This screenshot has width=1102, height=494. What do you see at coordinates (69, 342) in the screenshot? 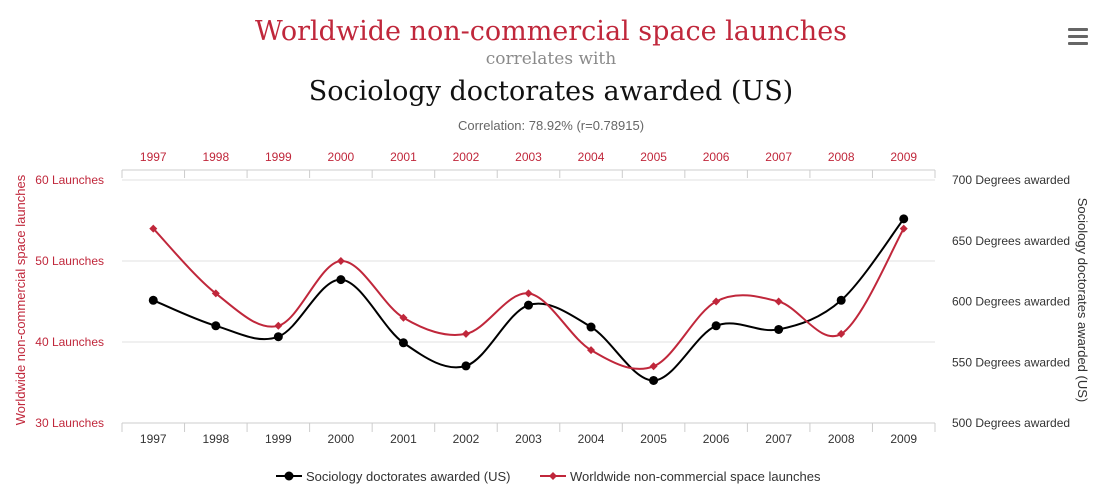
I see `left-tick-label: 40 Launches` at bounding box center [69, 342].